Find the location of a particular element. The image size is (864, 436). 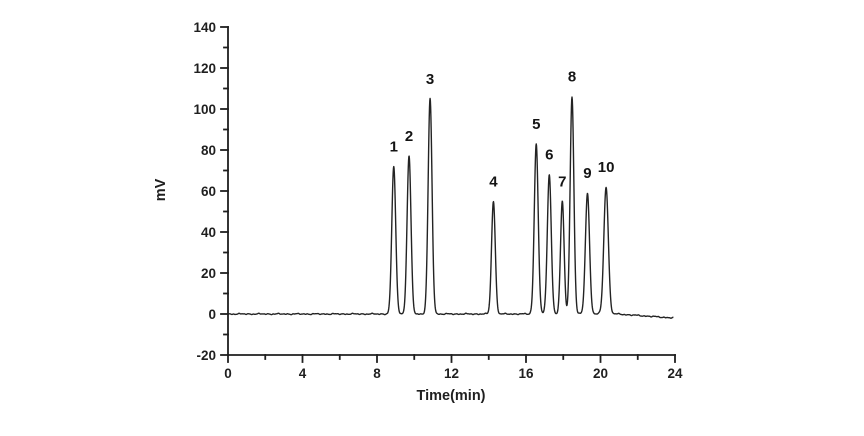

y-tick-label: 20 is located at coordinates (208, 273).